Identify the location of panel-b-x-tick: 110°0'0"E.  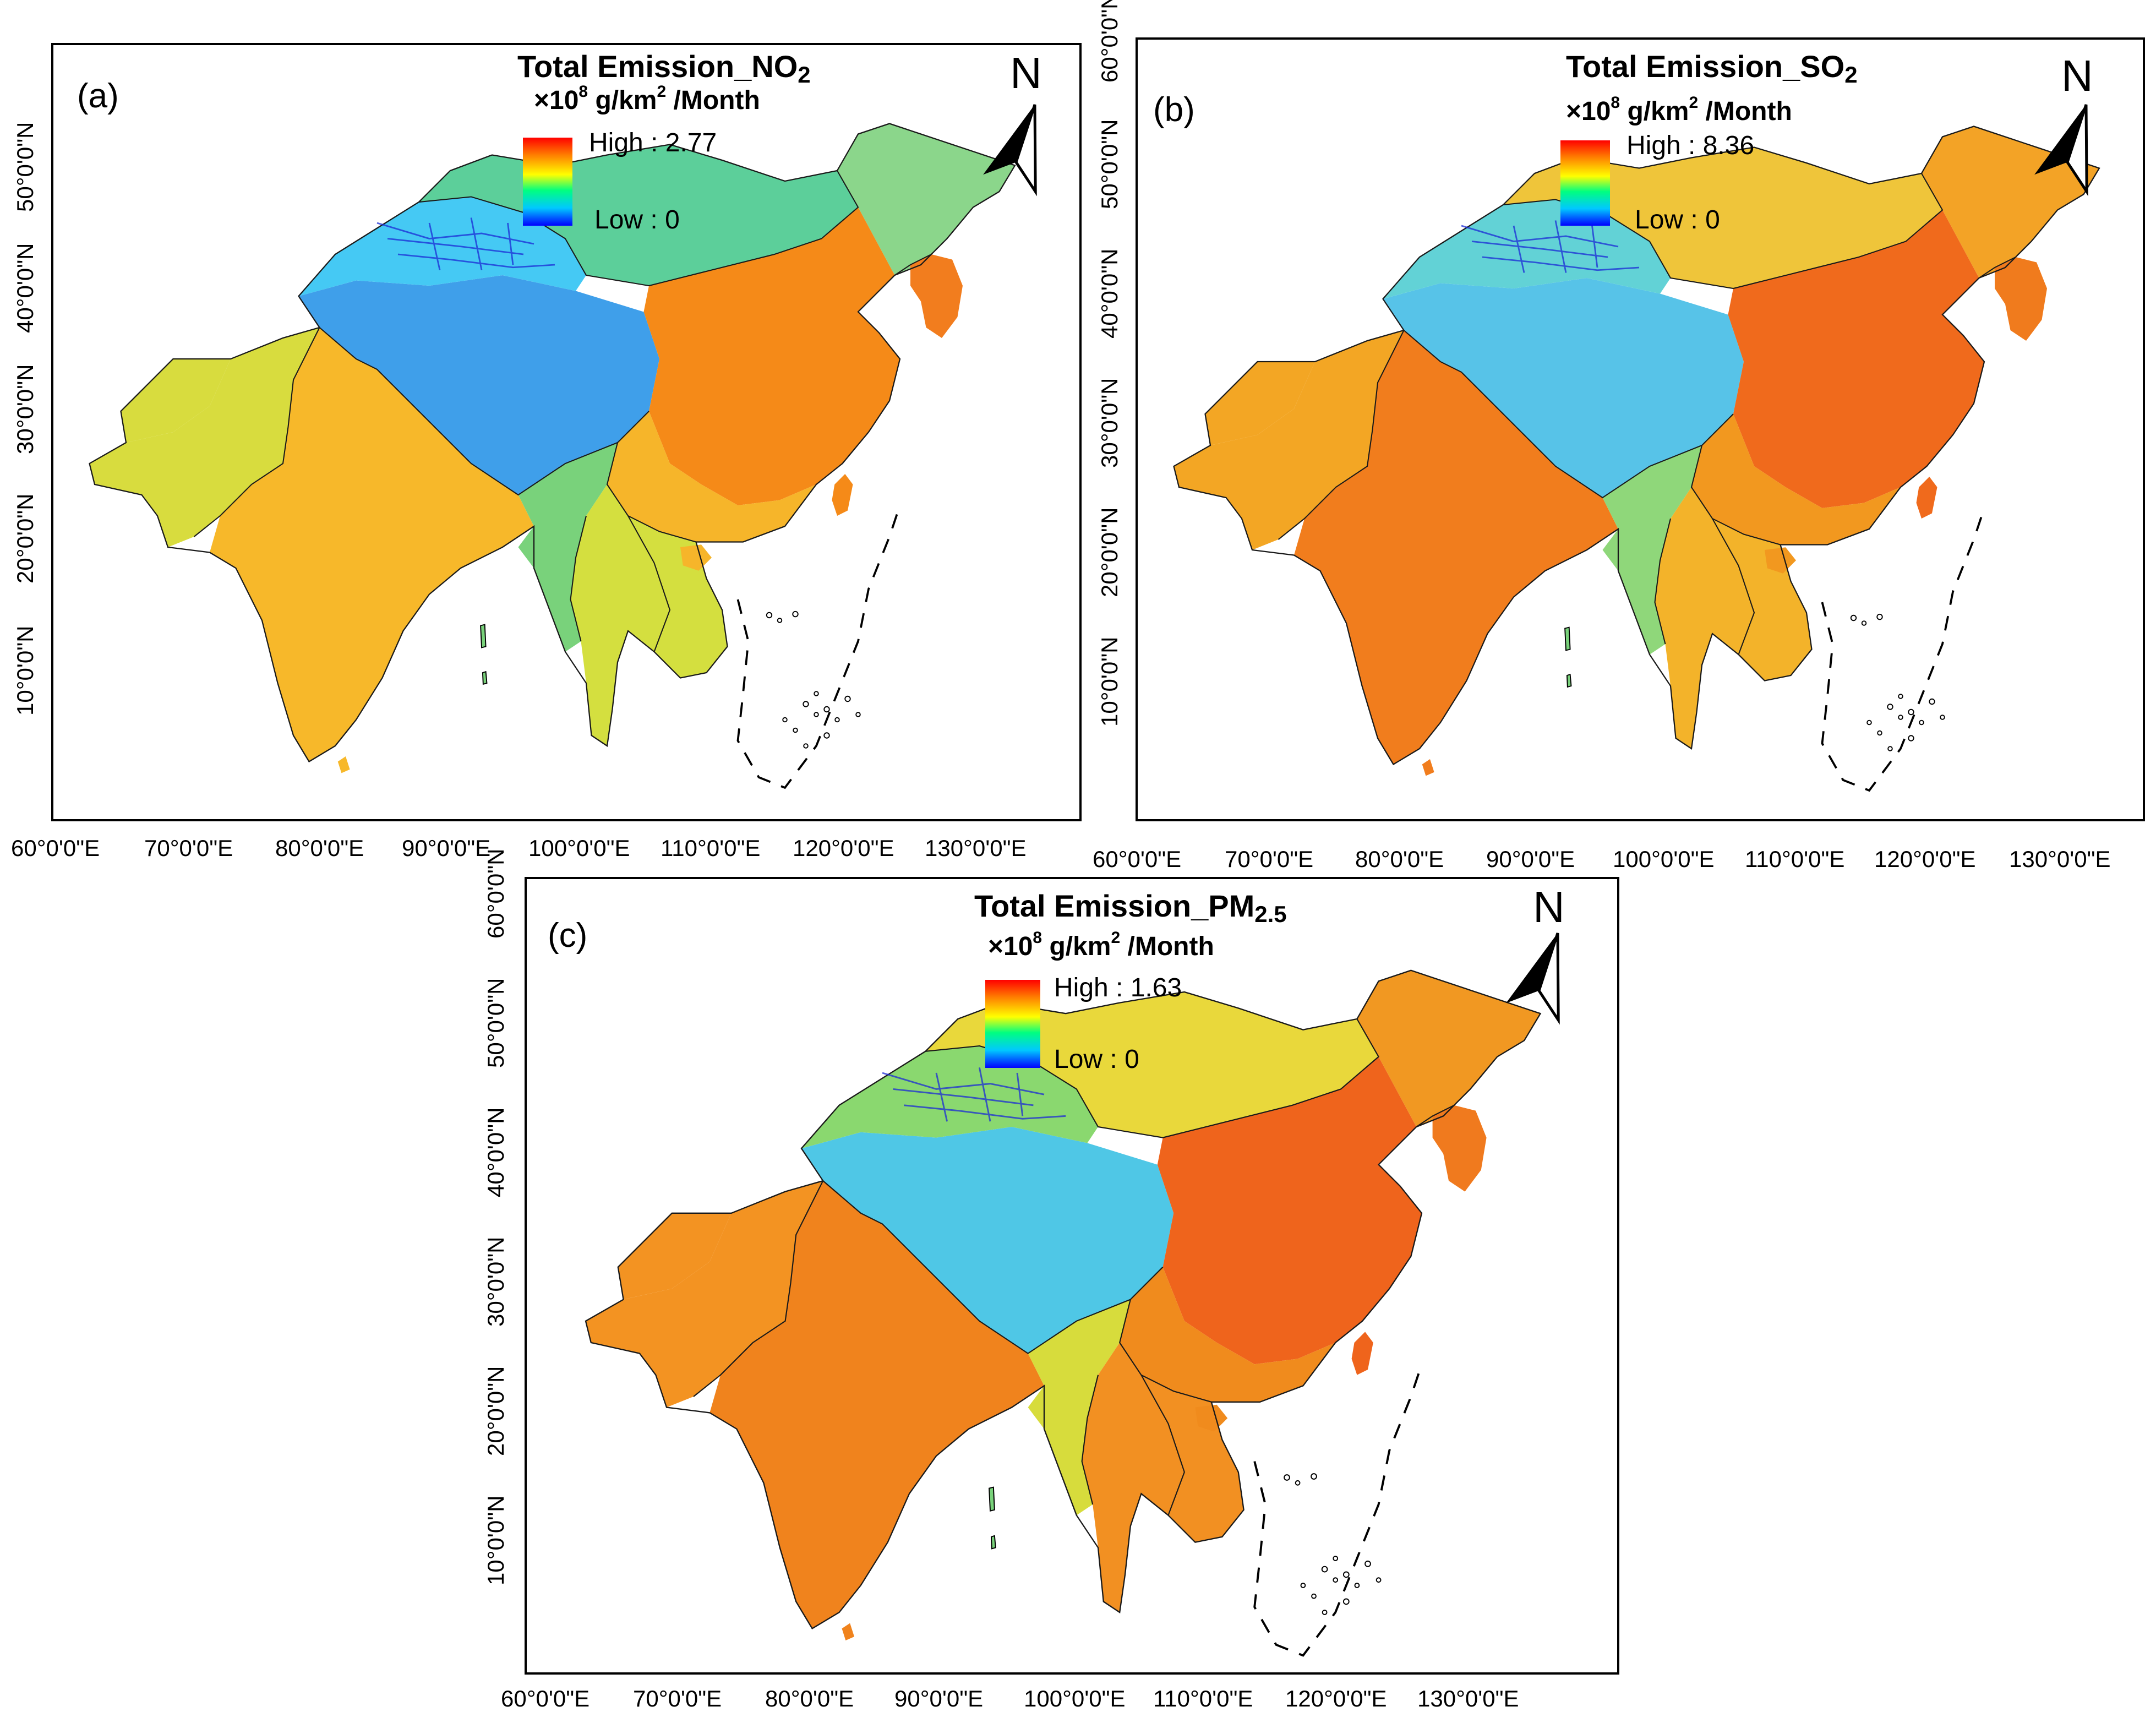
(1794, 859).